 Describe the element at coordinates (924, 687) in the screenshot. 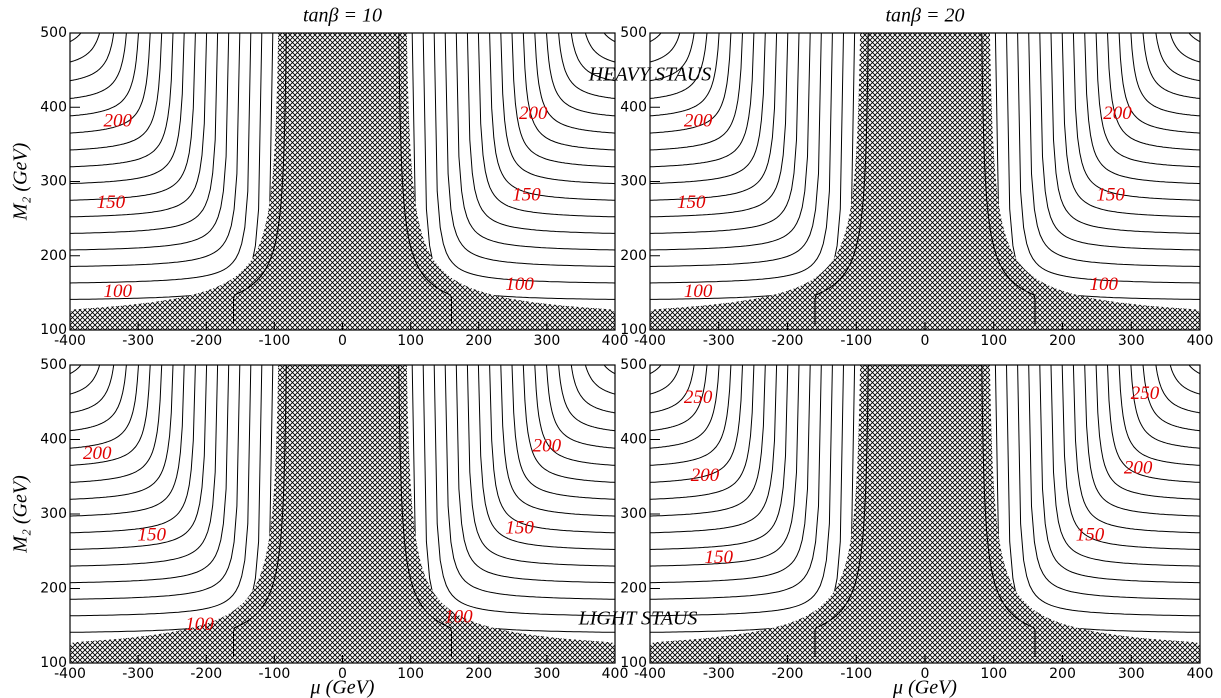

I see `x-axis-label: μ (GeV)` at that location.